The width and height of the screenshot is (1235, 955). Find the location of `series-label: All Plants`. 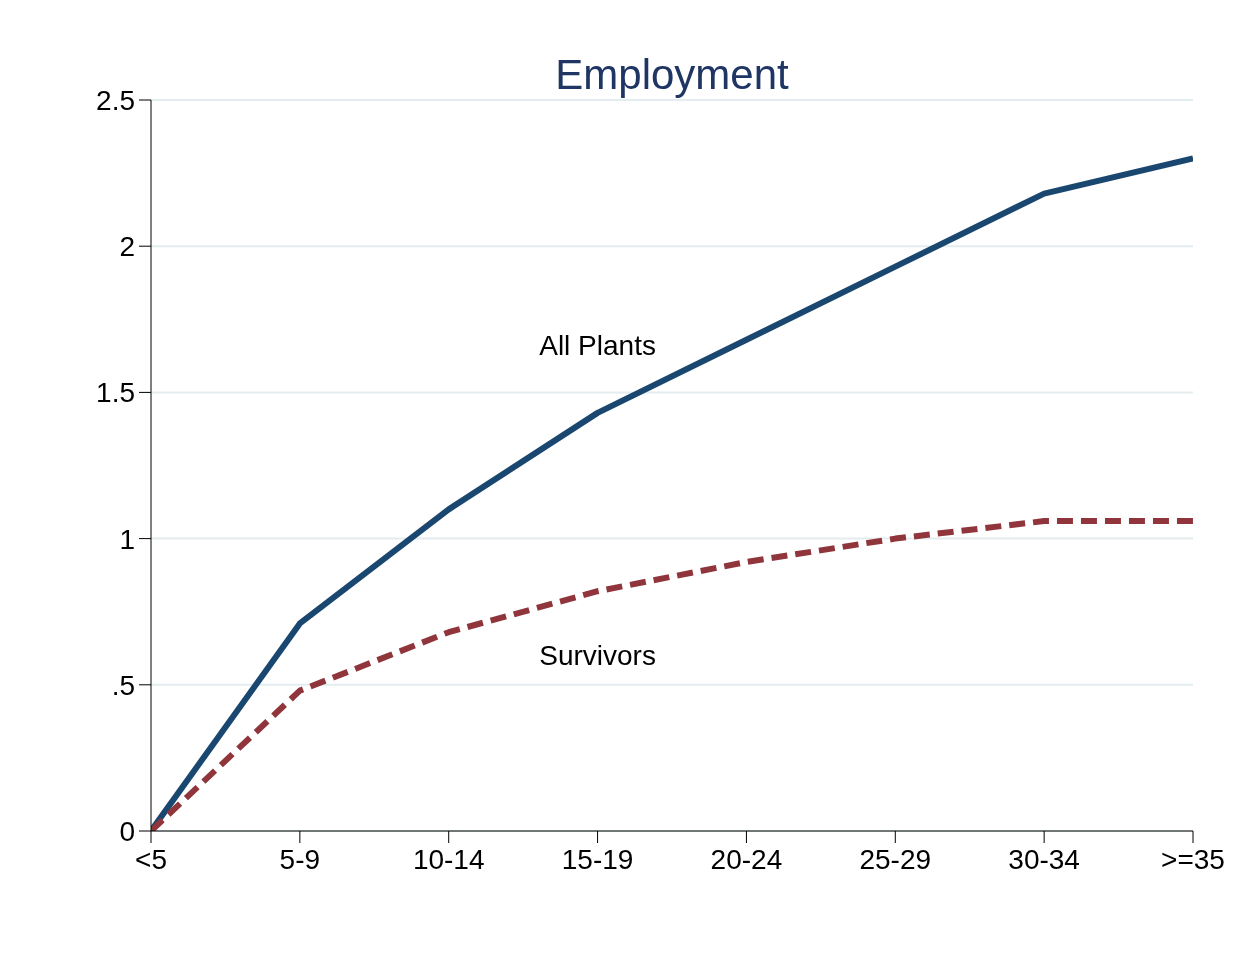

series-label: All Plants is located at coordinates (597, 345).